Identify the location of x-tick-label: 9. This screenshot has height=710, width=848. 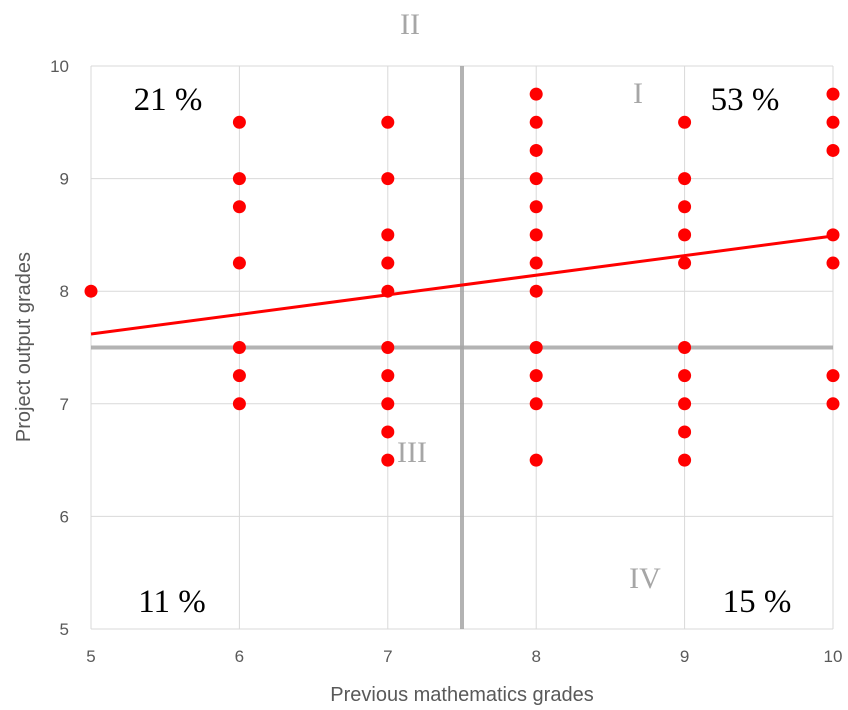
(684, 656).